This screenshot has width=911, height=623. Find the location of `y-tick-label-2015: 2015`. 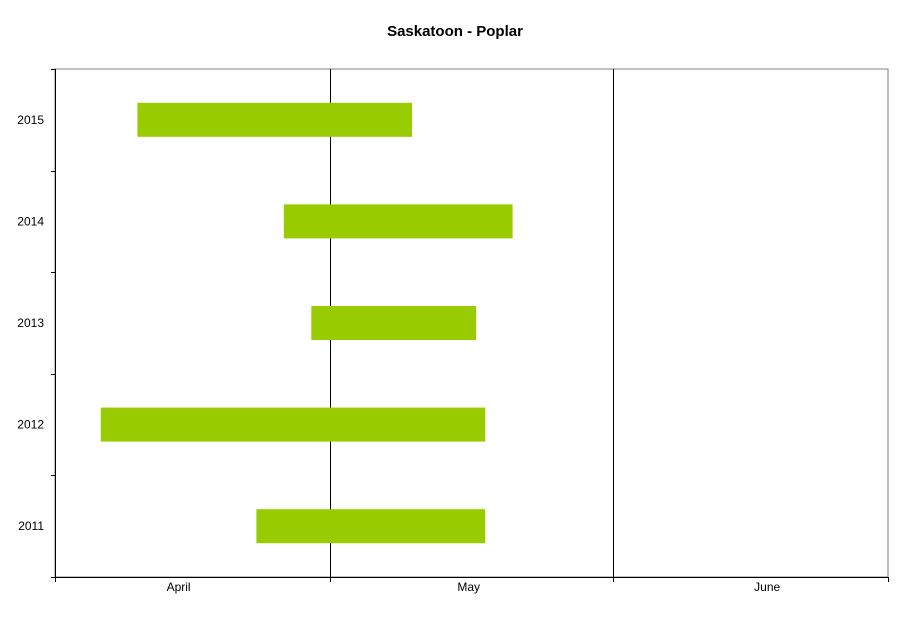

y-tick-label-2015: 2015 is located at coordinates (30, 120).